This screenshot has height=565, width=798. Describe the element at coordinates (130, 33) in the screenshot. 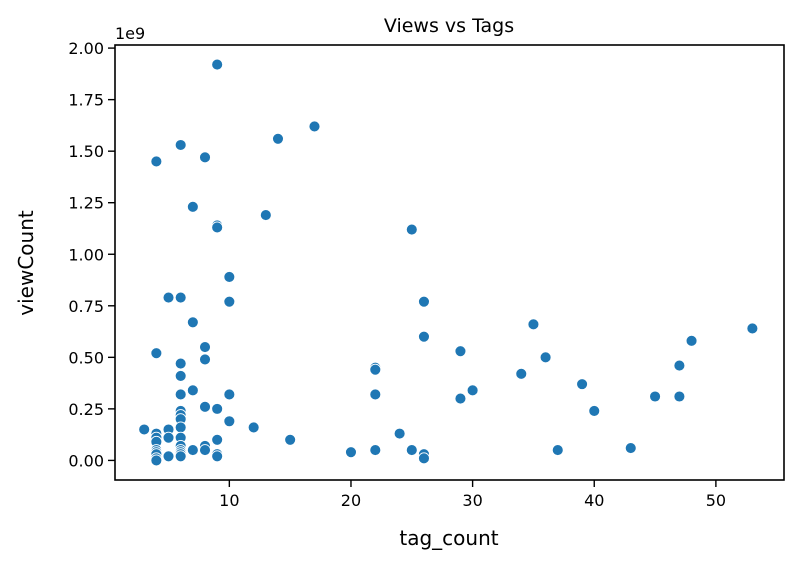

I see `y-axis-offset-label: 1e9` at that location.